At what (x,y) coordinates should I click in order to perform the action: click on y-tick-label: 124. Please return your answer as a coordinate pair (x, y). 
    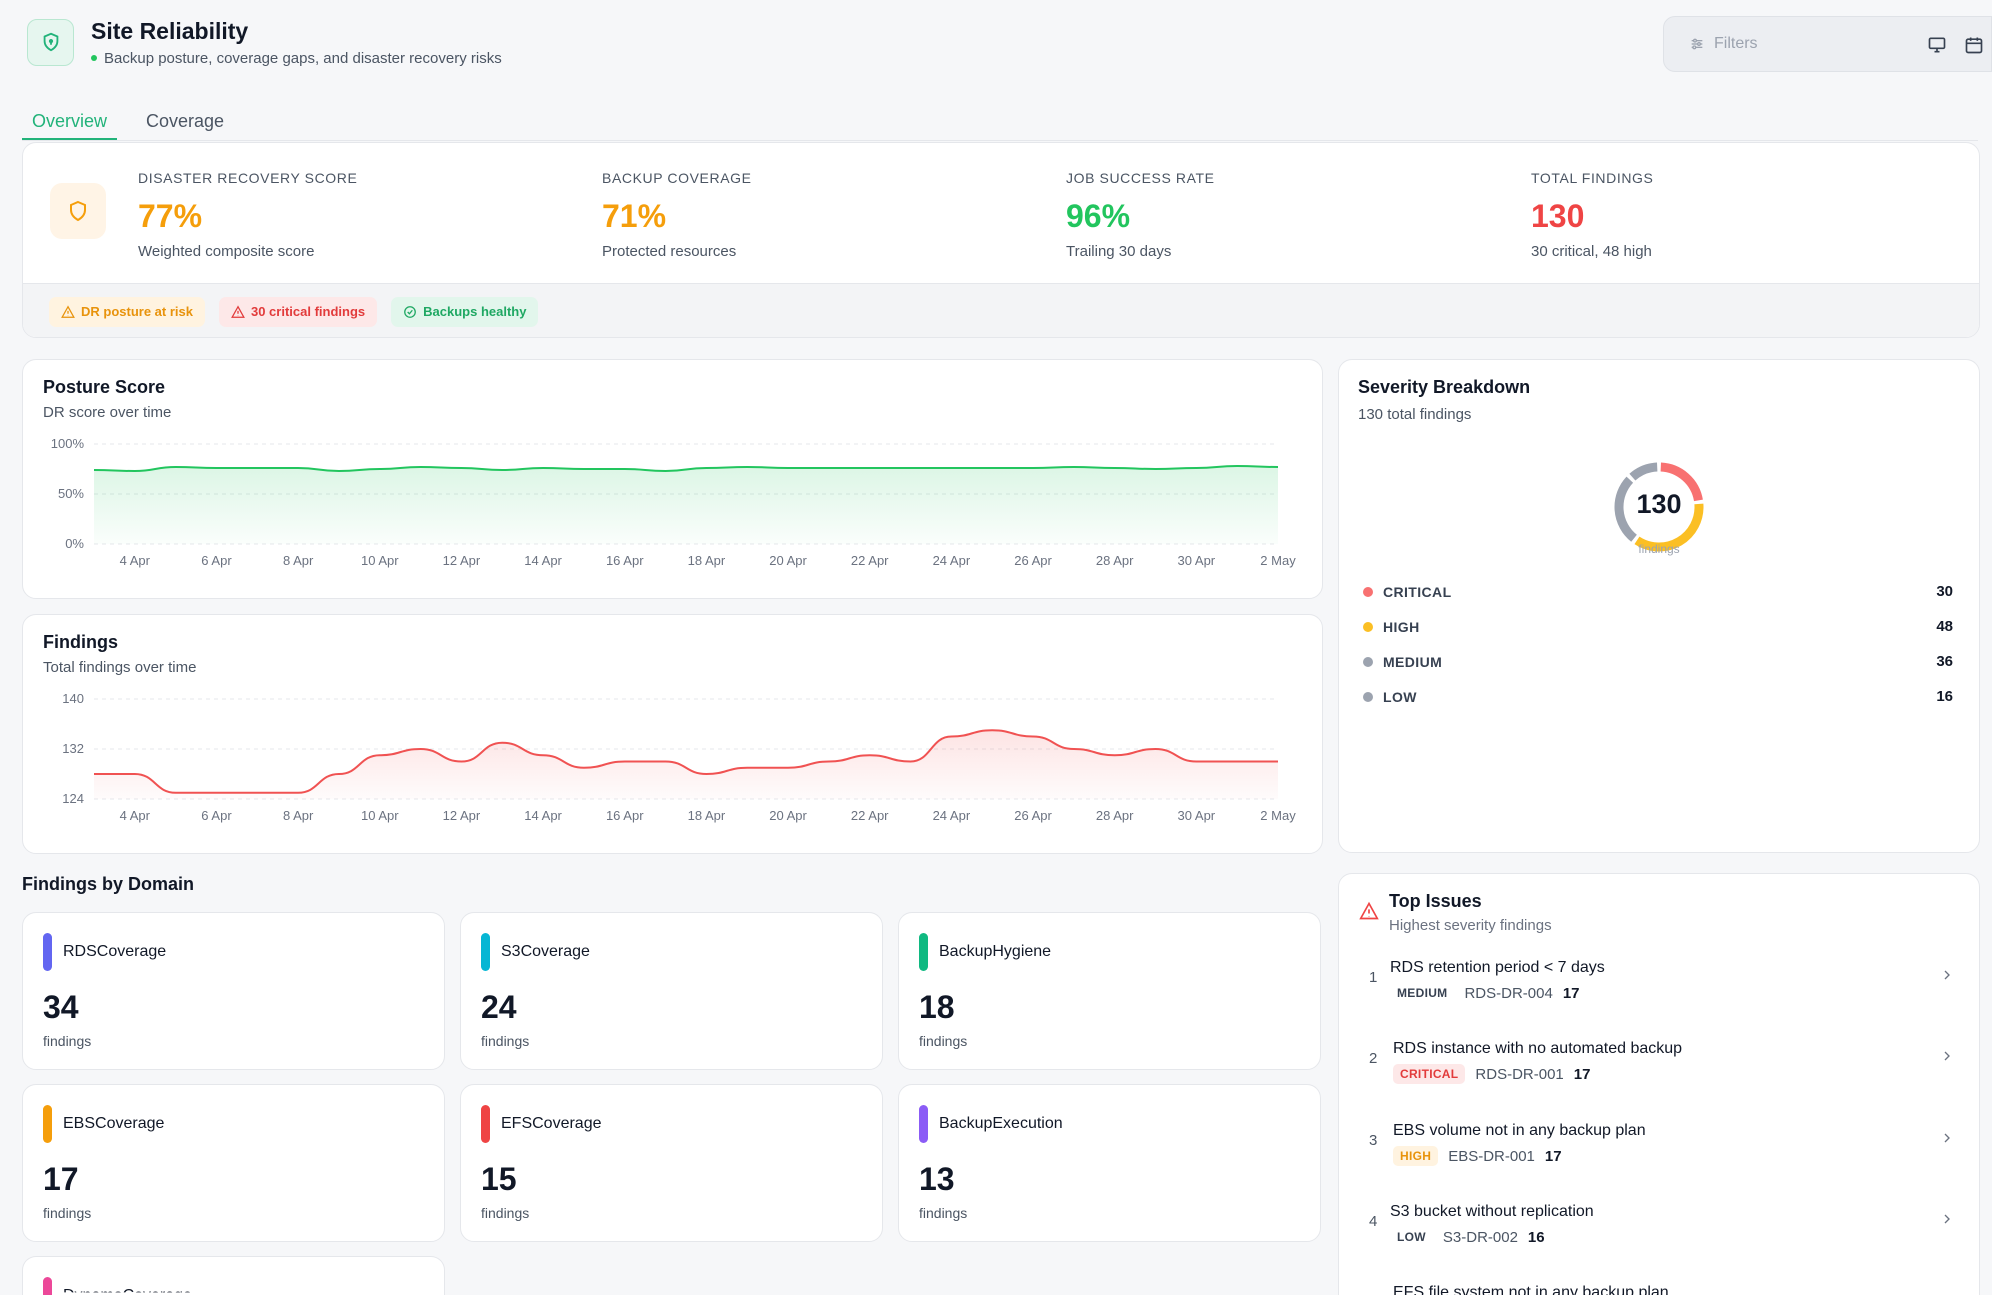
    Looking at the image, I should click on (73, 798).